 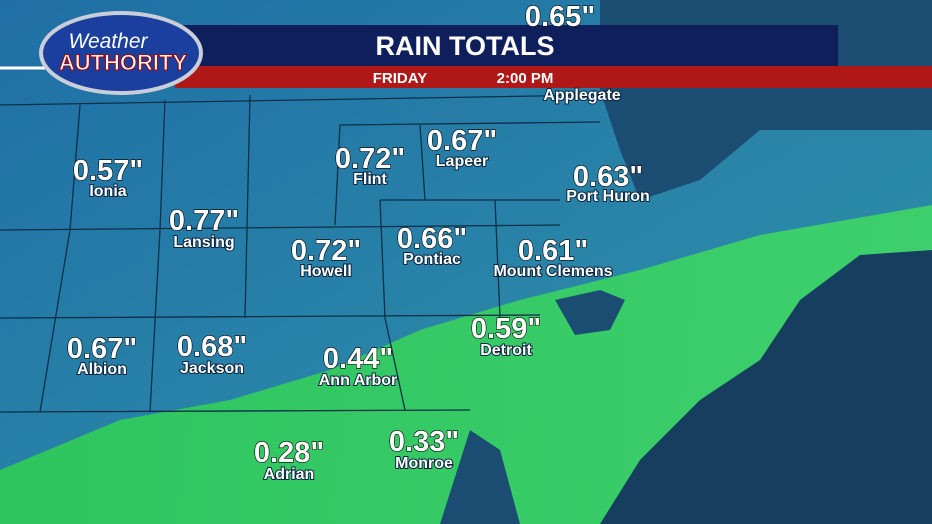 I want to click on subtitle-bar, so click(x=553, y=77).